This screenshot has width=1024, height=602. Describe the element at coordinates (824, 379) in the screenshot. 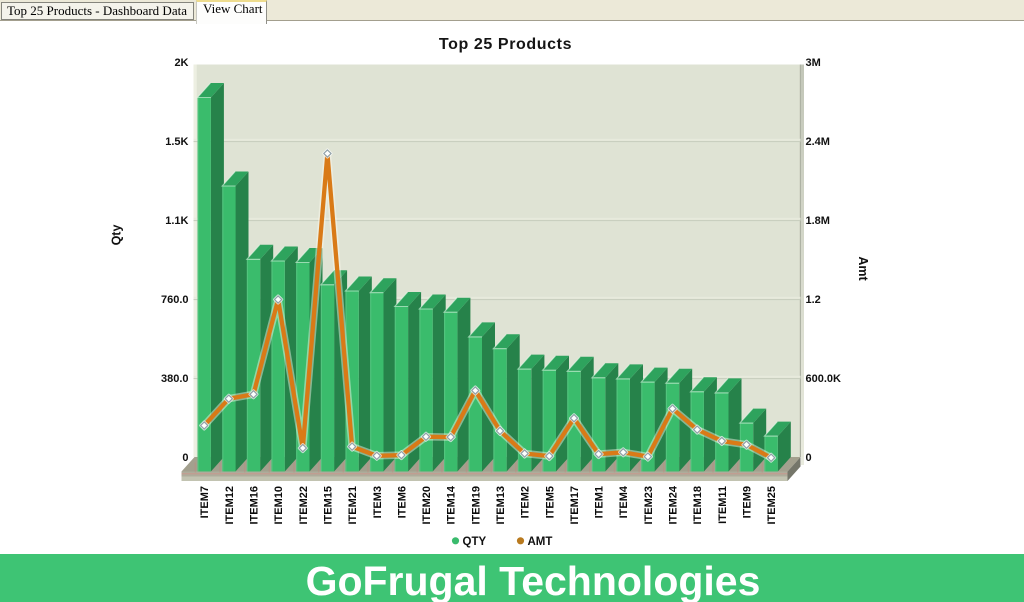

I see `svg-text: 600.0K` at that location.